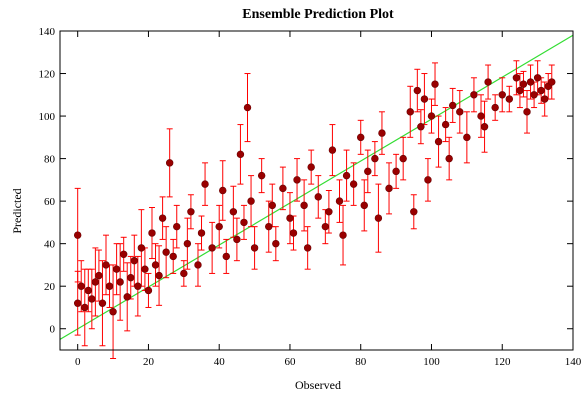 The image size is (585, 399). Describe the element at coordinates (47, 75) in the screenshot. I see `y-tick-label: 120` at that location.